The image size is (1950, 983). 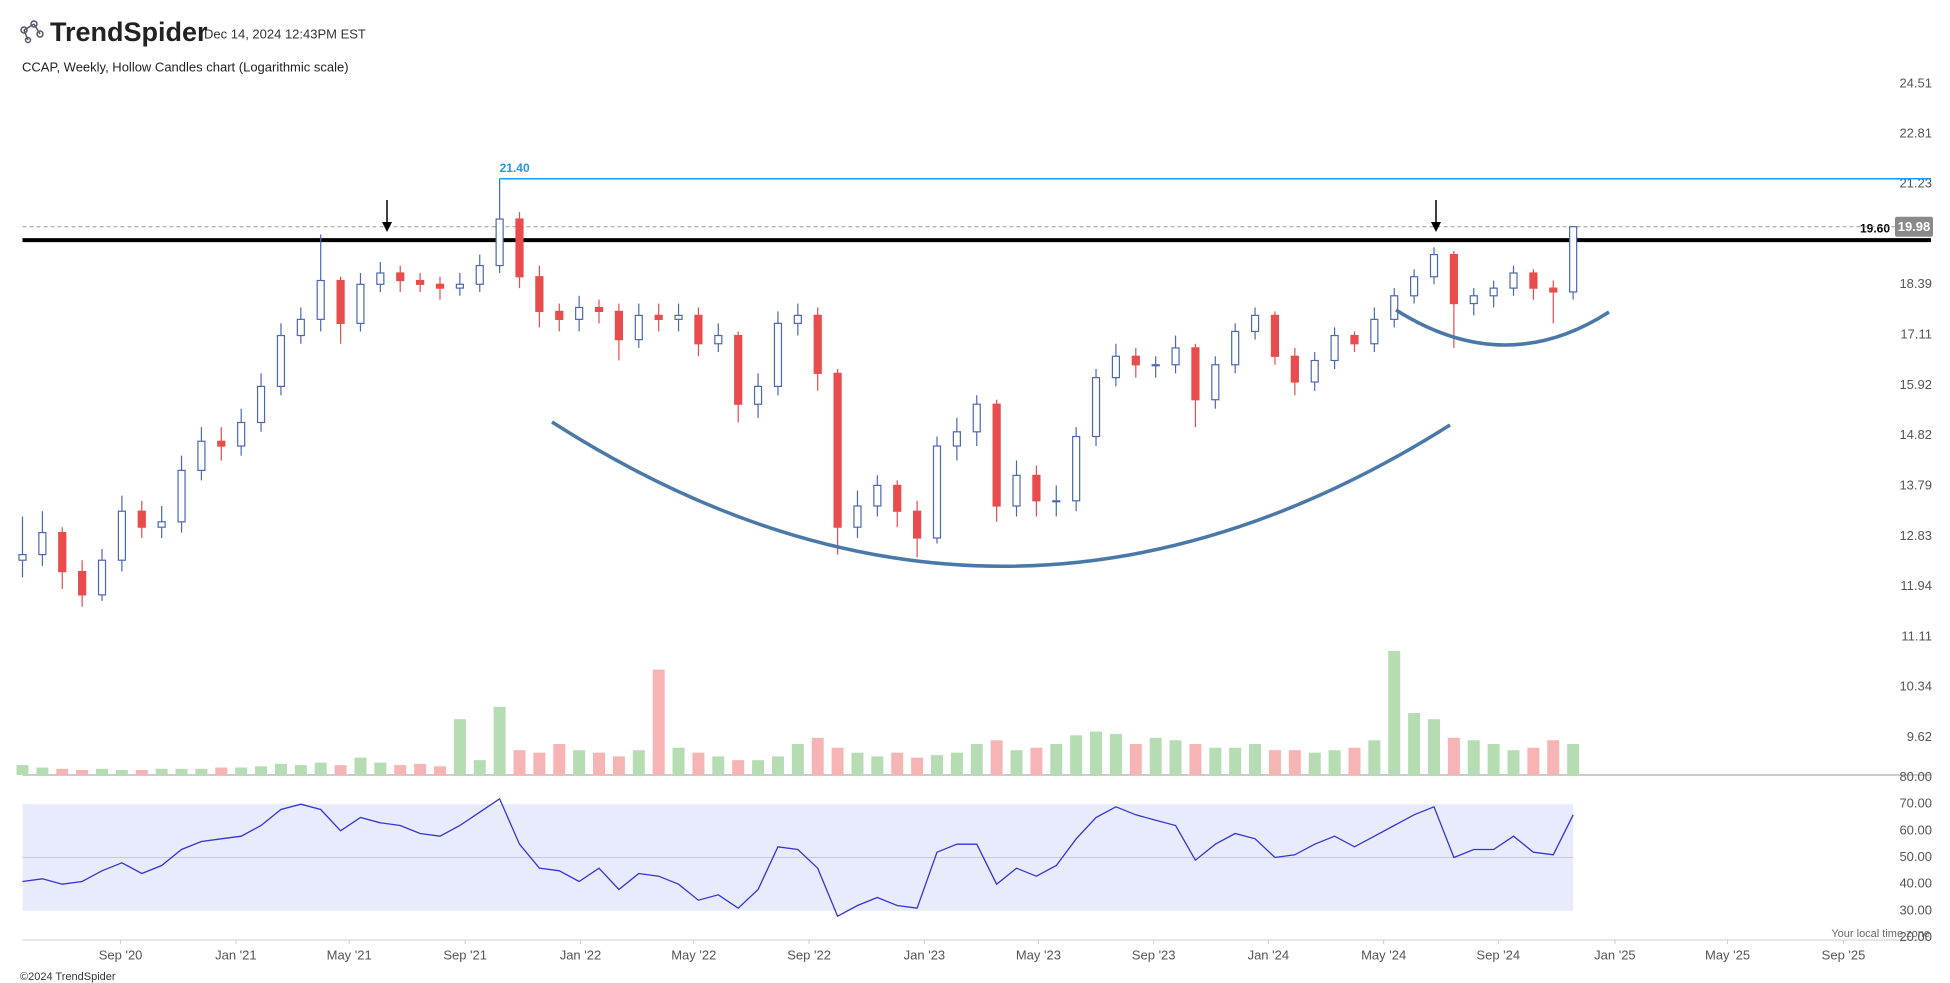 I want to click on y-tick-label: 14.82, so click(x=1915, y=434).